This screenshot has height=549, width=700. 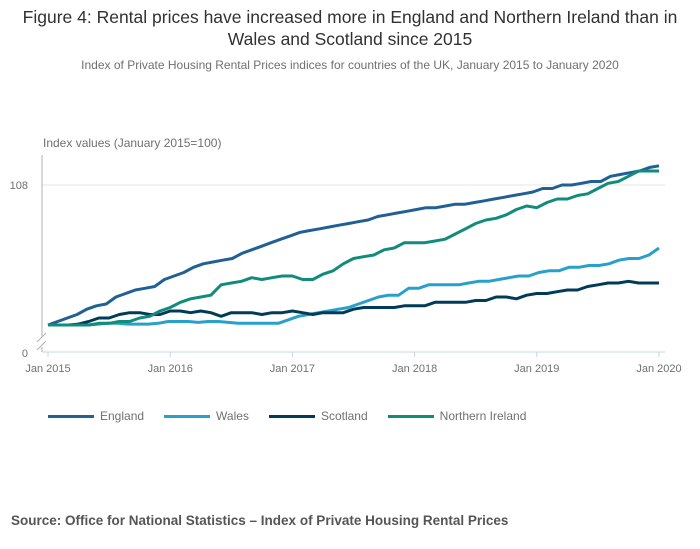 What do you see at coordinates (96, 416) in the screenshot?
I see `legend-item-england: England` at bounding box center [96, 416].